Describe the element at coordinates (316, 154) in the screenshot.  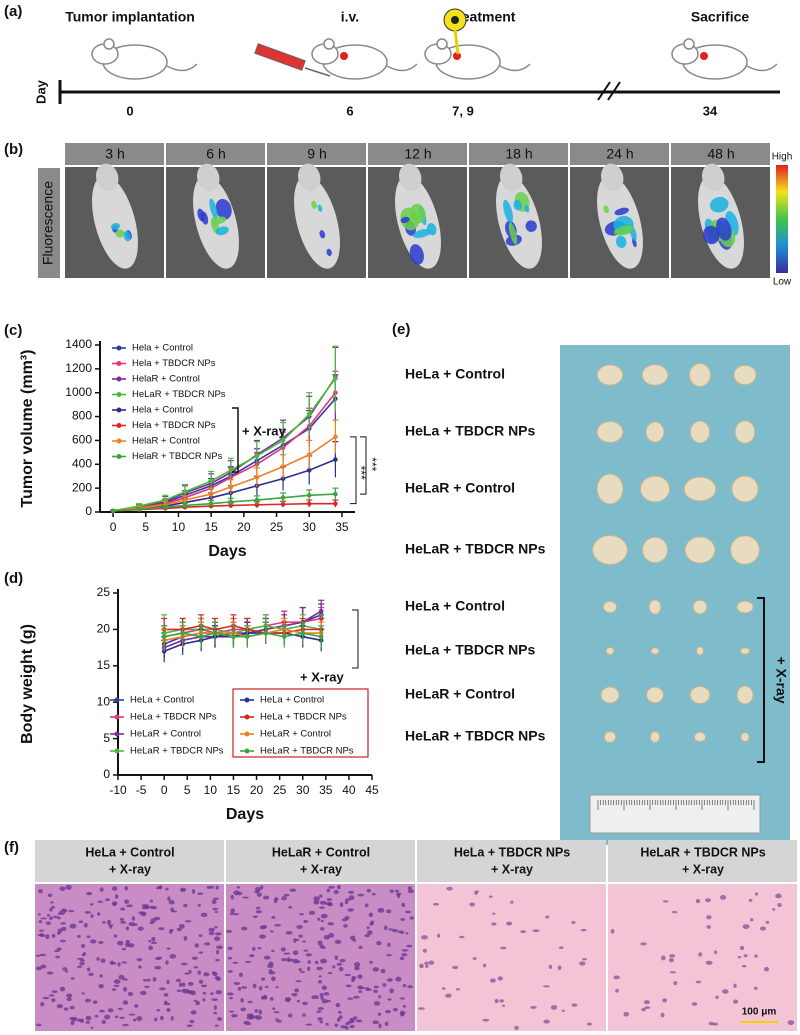
I see `time-label: 9 h` at that location.